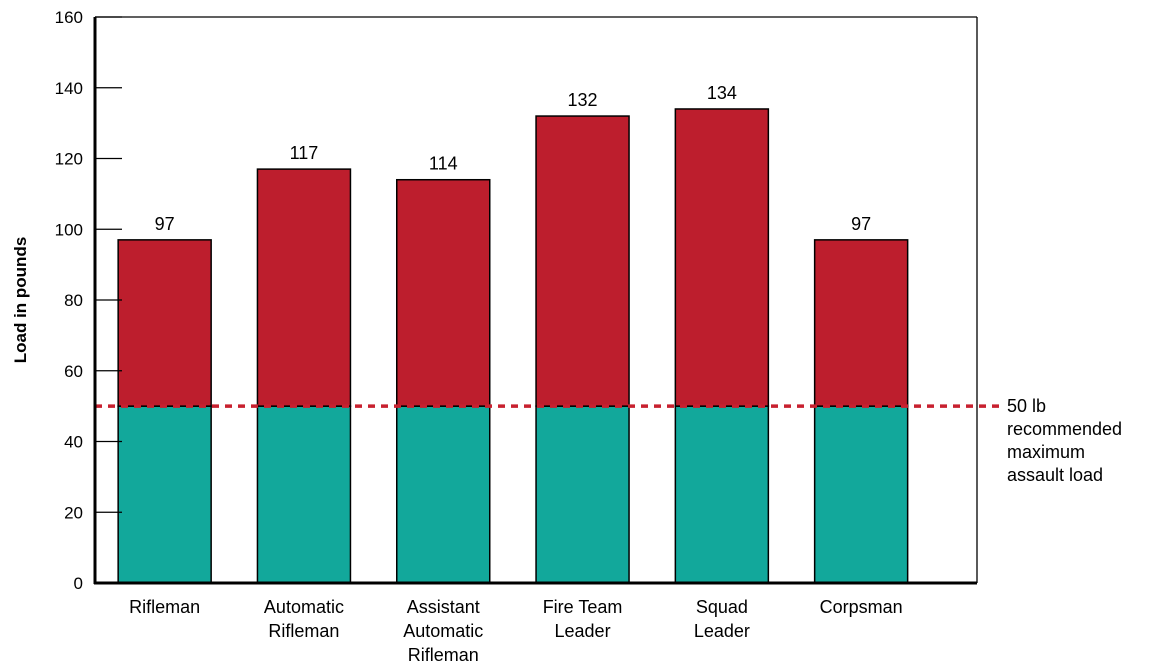 The width and height of the screenshot is (1151, 667). I want to click on y-tick-label: 60, so click(73, 371).